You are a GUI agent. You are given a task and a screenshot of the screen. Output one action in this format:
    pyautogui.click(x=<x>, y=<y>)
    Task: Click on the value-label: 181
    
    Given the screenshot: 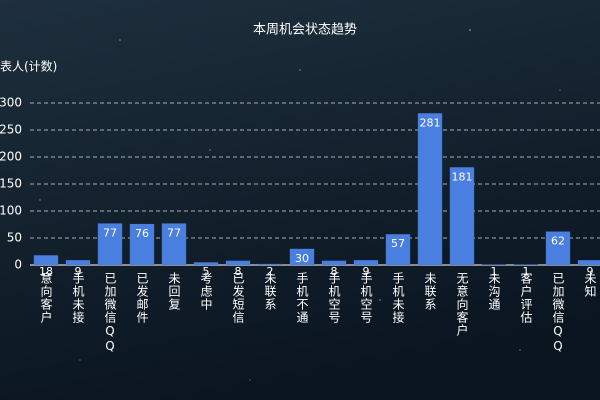 What is the action you would take?
    pyautogui.click(x=462, y=176)
    